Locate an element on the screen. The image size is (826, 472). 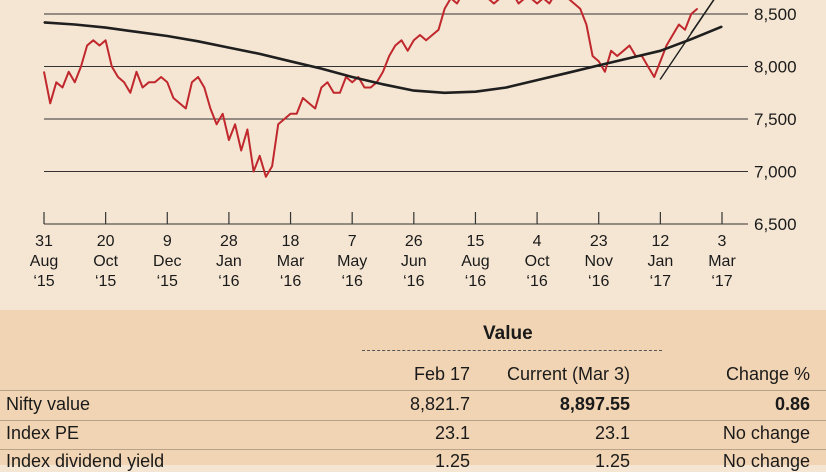
row-label: Nifty value is located at coordinates (48, 404).